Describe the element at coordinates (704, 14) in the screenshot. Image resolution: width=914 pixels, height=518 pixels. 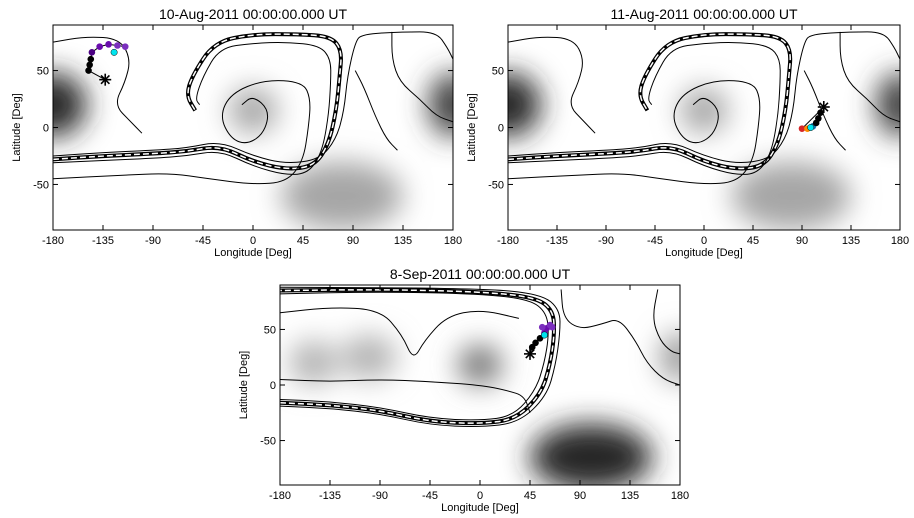
I see `chart-title: 11-Aug-2011 00:00:00.000 UT` at that location.